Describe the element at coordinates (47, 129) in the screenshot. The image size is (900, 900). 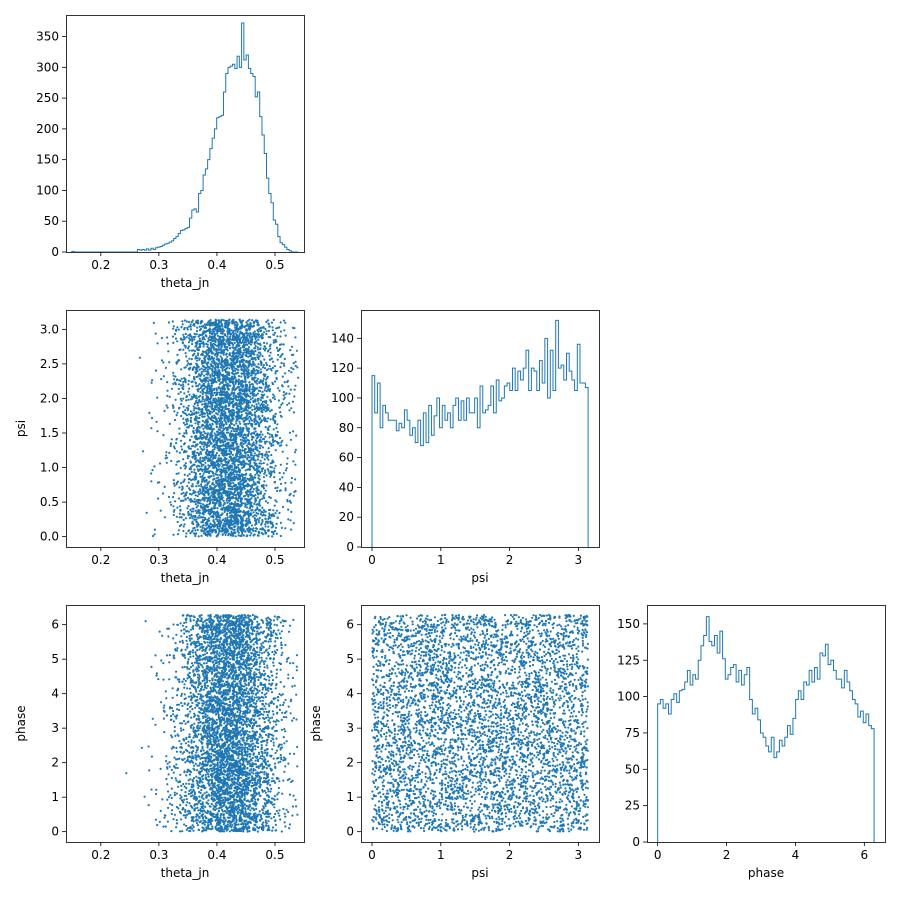
I see `y-tick-label: 200` at that location.